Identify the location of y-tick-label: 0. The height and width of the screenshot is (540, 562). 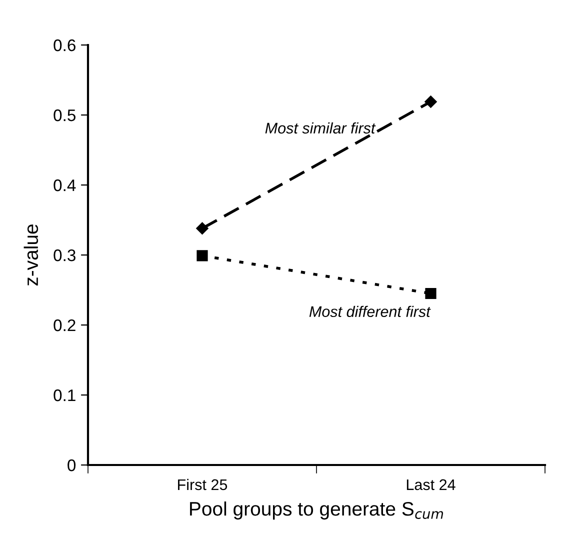
(72, 465).